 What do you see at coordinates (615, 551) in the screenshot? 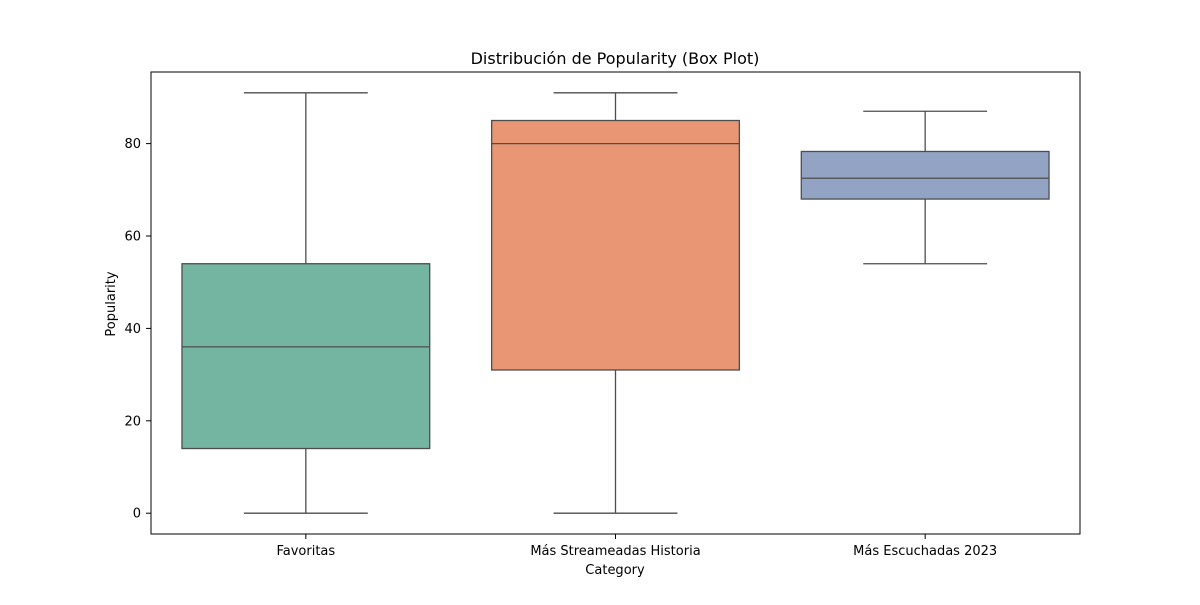
I see `x-tick-label: Más Streameadas Historia` at bounding box center [615, 551].